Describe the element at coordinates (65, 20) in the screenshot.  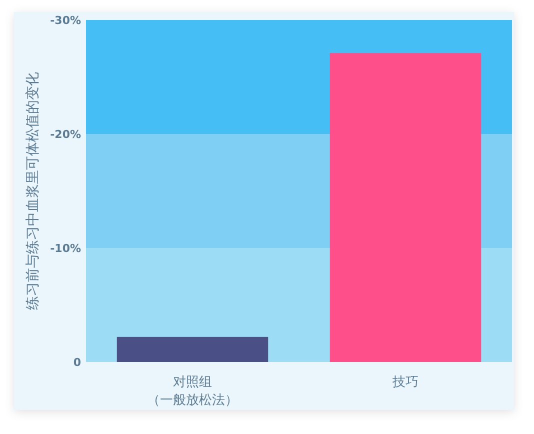
I see `y-tick-label: -30%` at that location.